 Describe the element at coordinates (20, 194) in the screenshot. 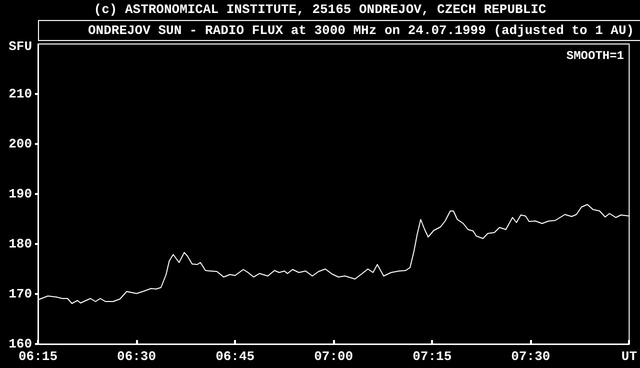

I see `y-tick-label: 190` at that location.